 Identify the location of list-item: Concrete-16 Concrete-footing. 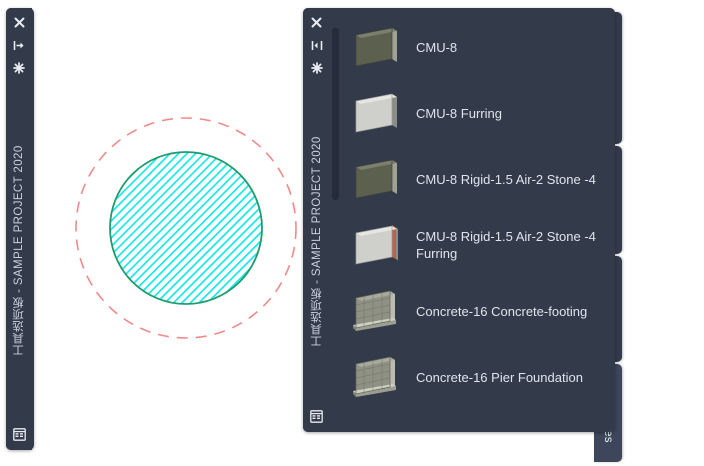
(476, 311).